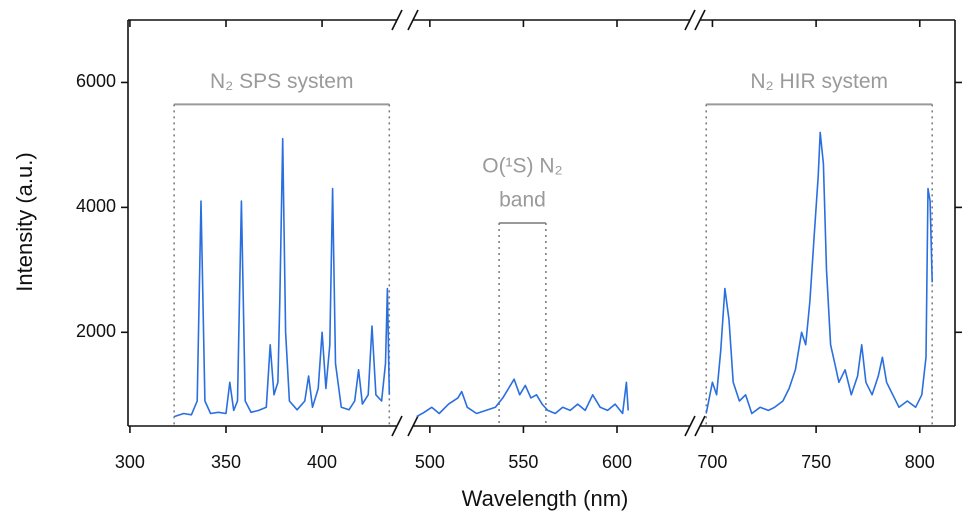  What do you see at coordinates (522, 200) in the screenshot?
I see `annotation: band` at bounding box center [522, 200].